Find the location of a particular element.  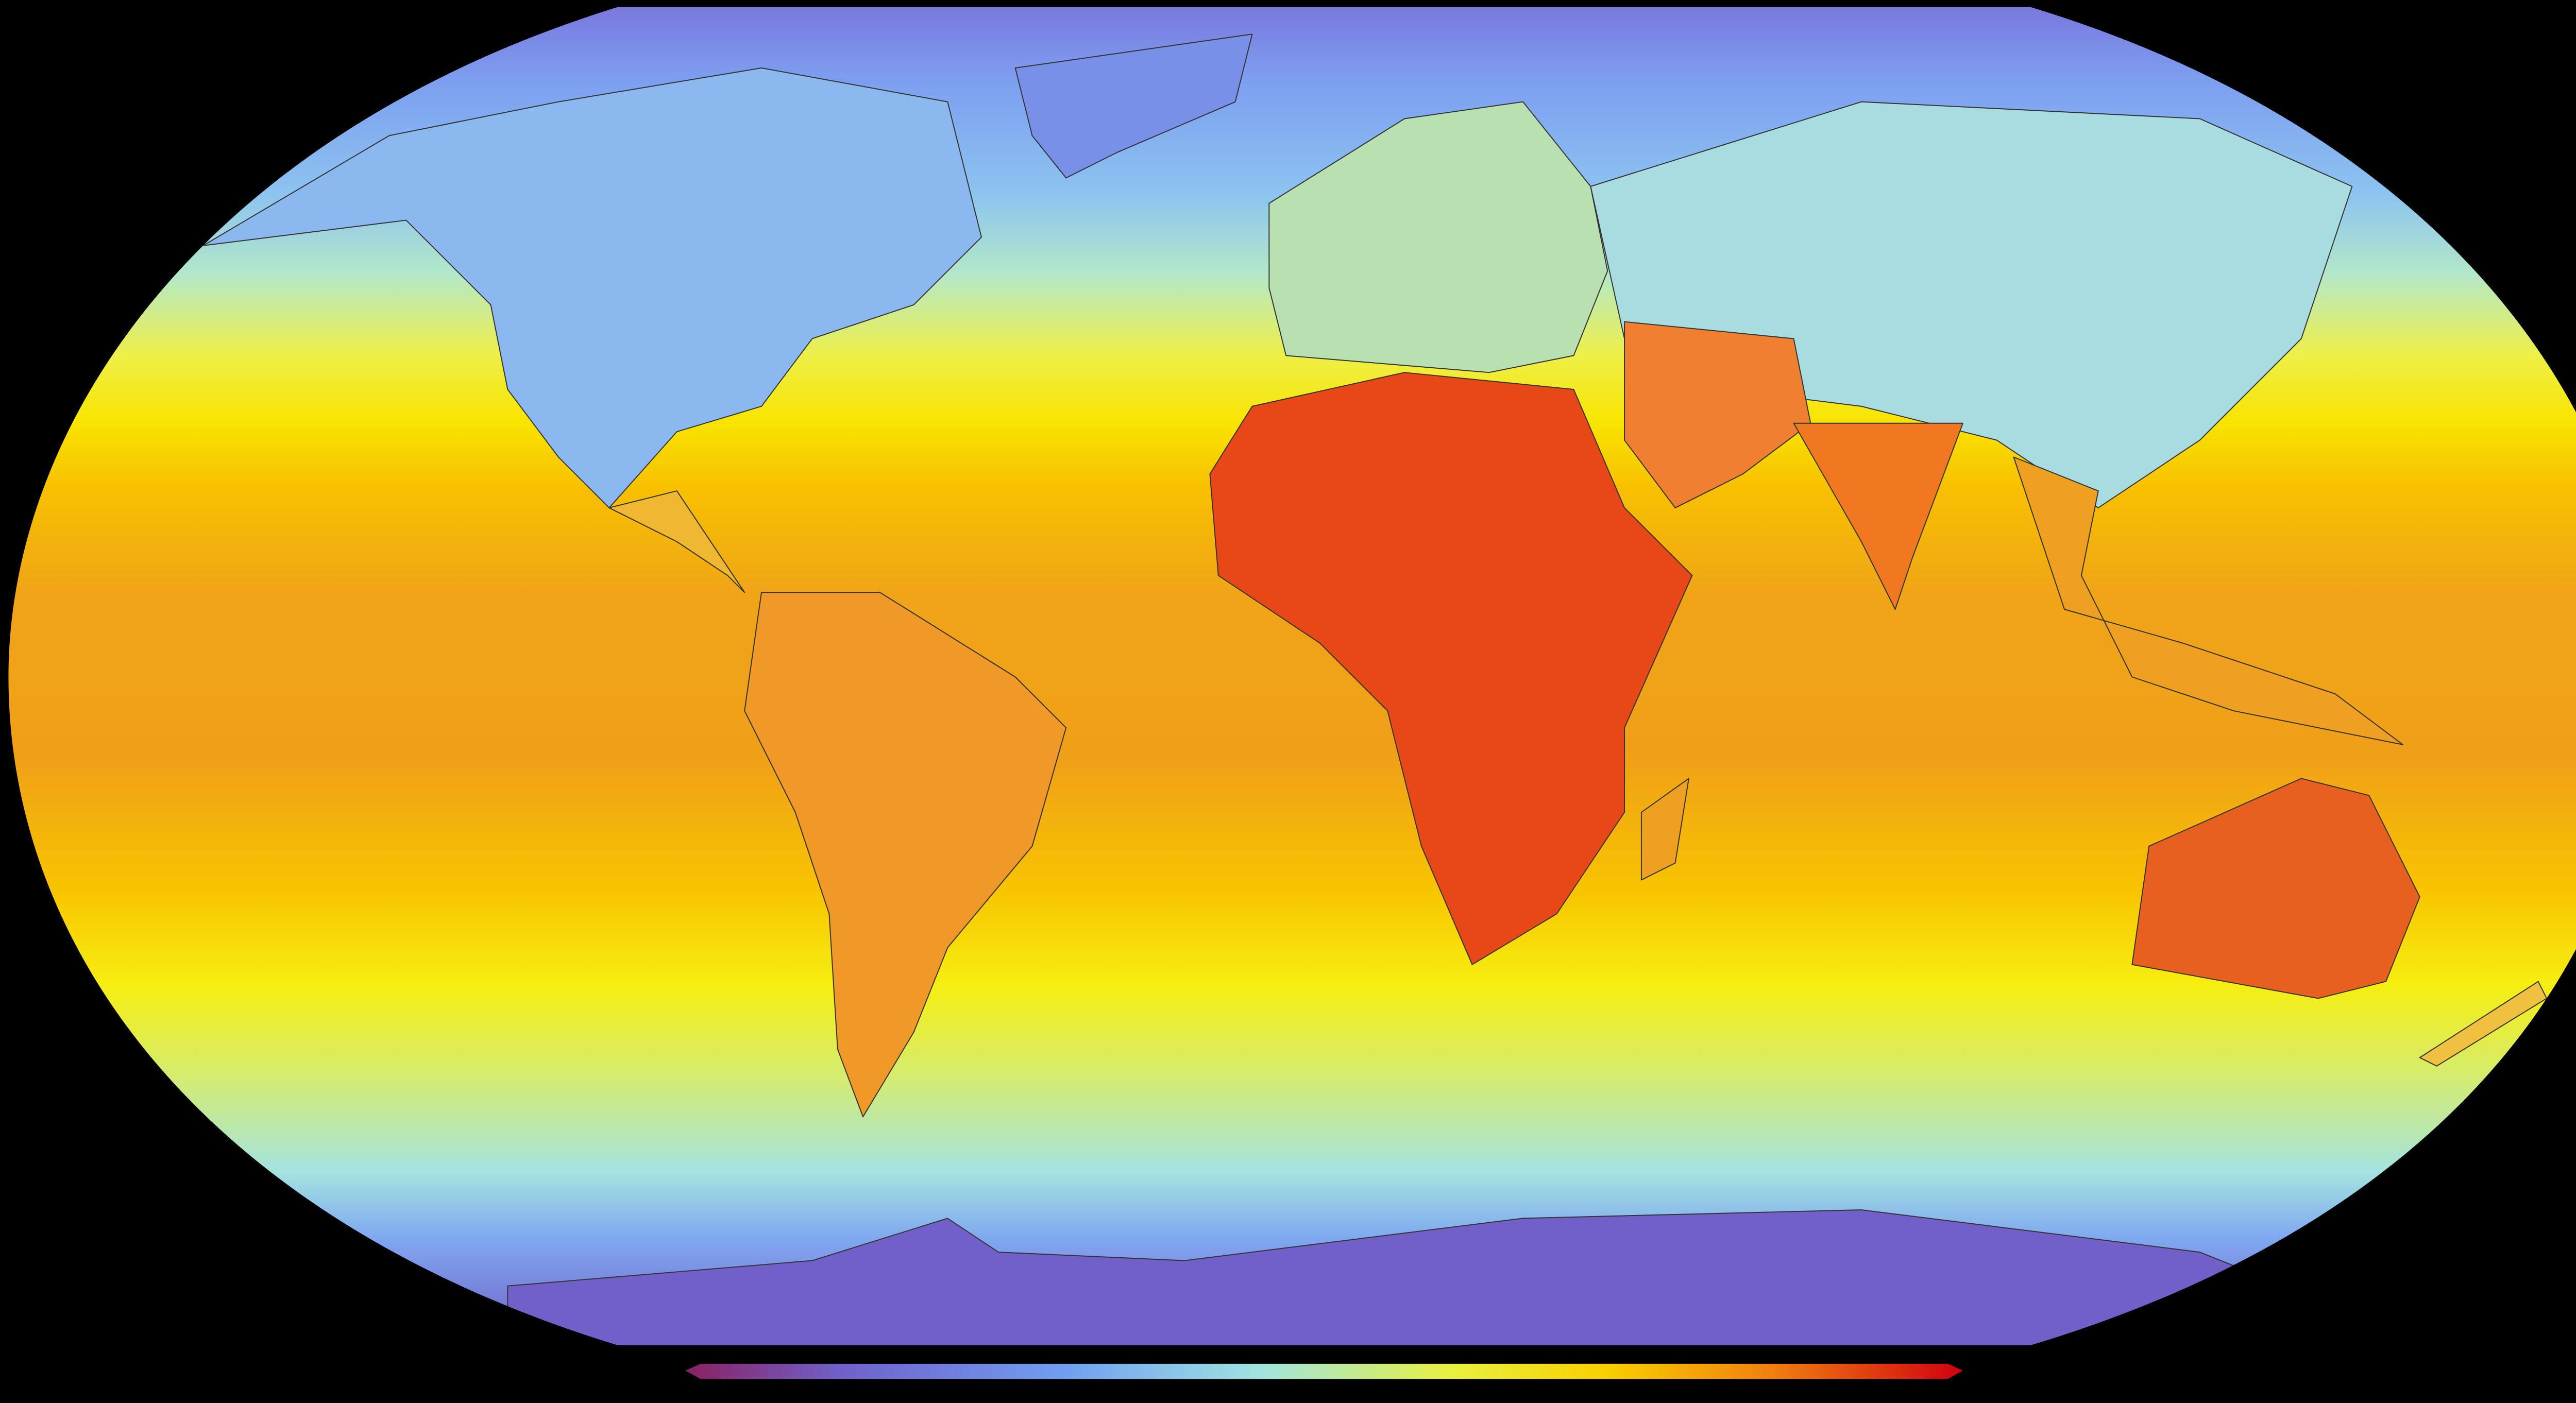

middle-east is located at coordinates (1717, 414).